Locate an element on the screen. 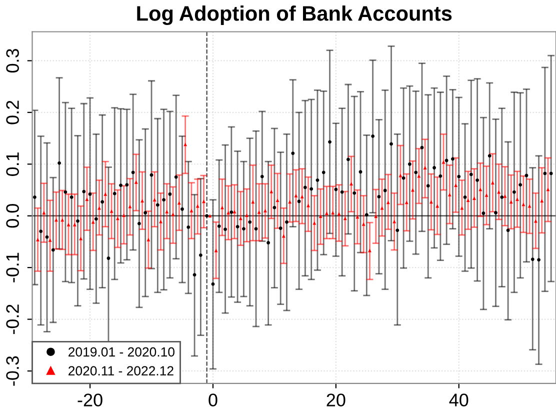 This screenshot has height=407, width=556. legend-label: 2020.11 - 2022.12 is located at coordinates (121, 371).